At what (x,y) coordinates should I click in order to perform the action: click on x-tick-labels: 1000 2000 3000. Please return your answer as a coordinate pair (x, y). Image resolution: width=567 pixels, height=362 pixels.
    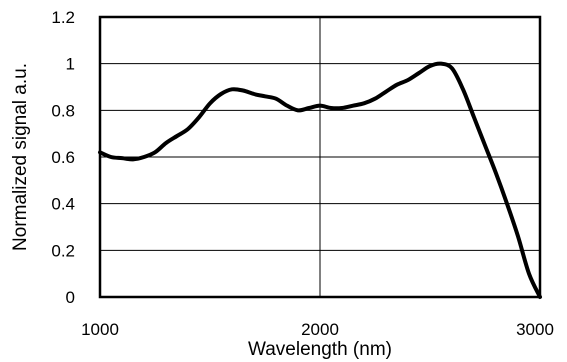
    Looking at the image, I should click on (317, 329).